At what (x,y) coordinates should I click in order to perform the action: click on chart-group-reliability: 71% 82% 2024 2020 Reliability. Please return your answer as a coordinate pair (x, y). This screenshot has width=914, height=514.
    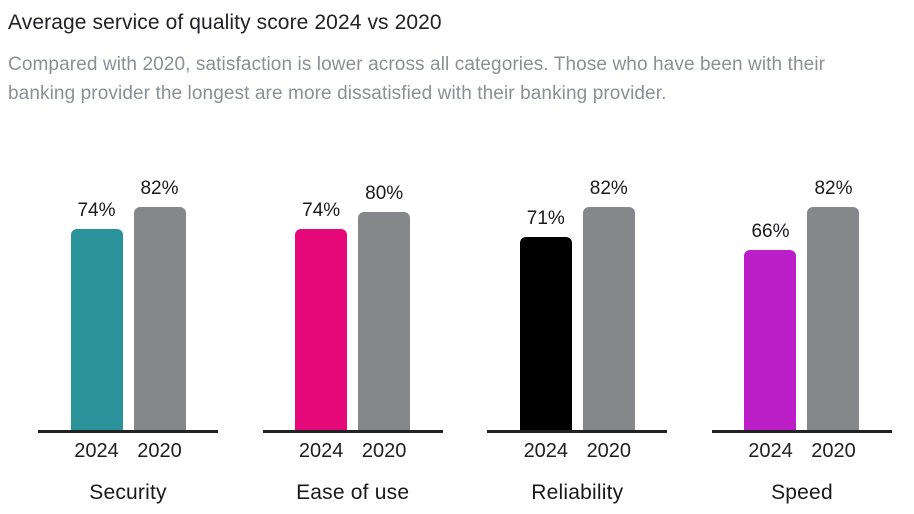
    Looking at the image, I should click on (577, 337).